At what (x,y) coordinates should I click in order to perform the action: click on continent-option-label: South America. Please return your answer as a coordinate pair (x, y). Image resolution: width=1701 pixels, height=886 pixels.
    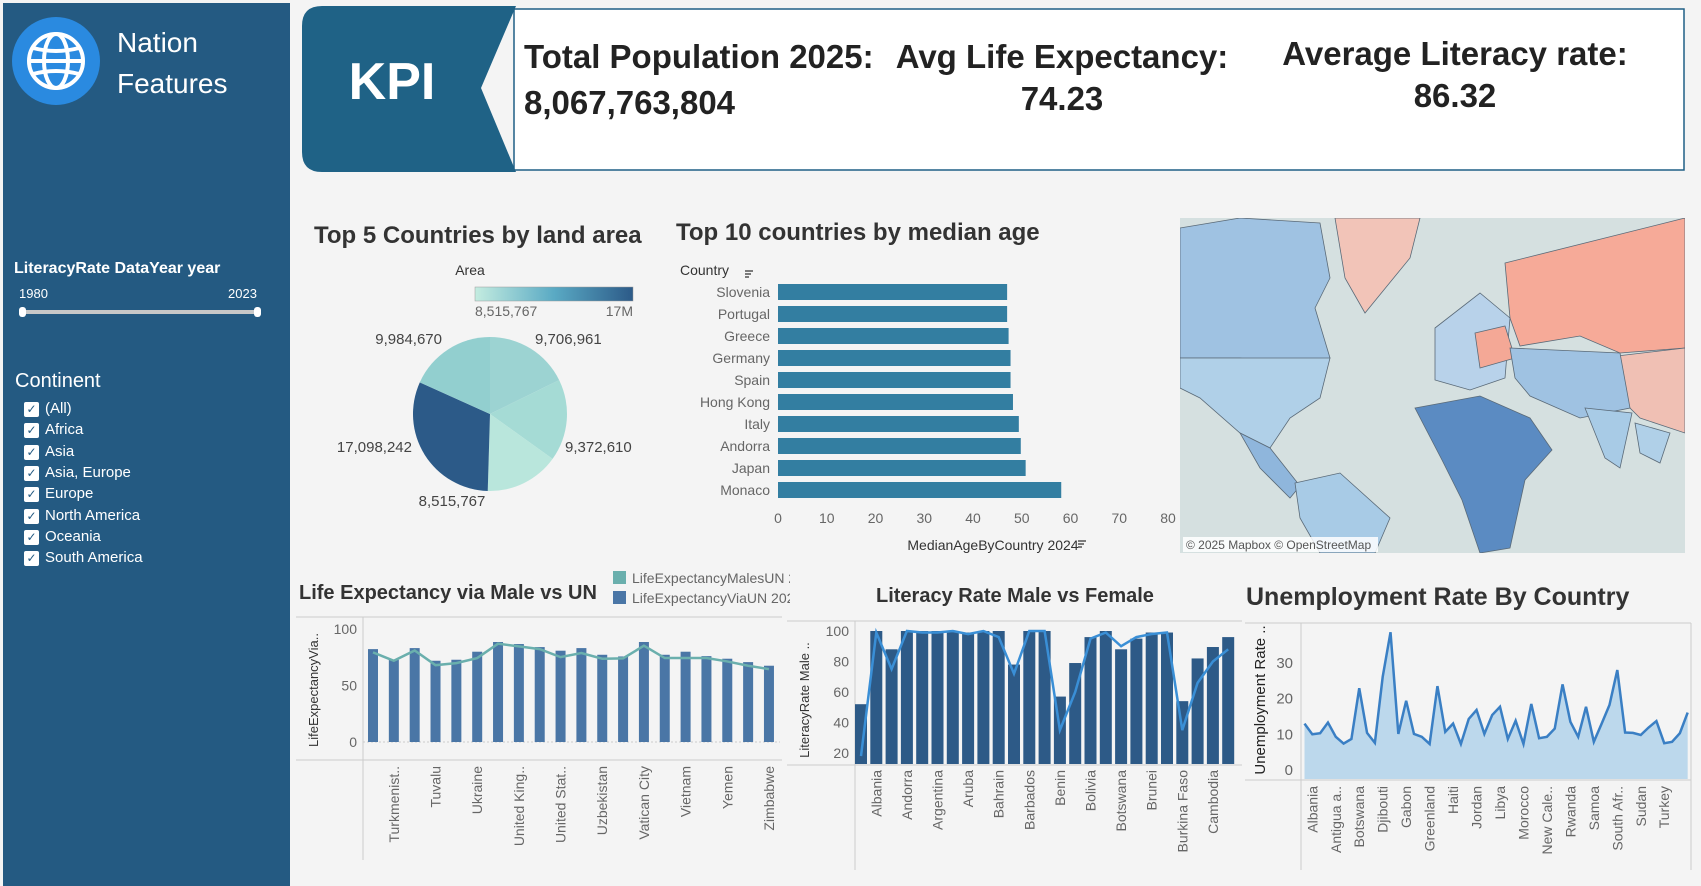
    Looking at the image, I should click on (94, 558).